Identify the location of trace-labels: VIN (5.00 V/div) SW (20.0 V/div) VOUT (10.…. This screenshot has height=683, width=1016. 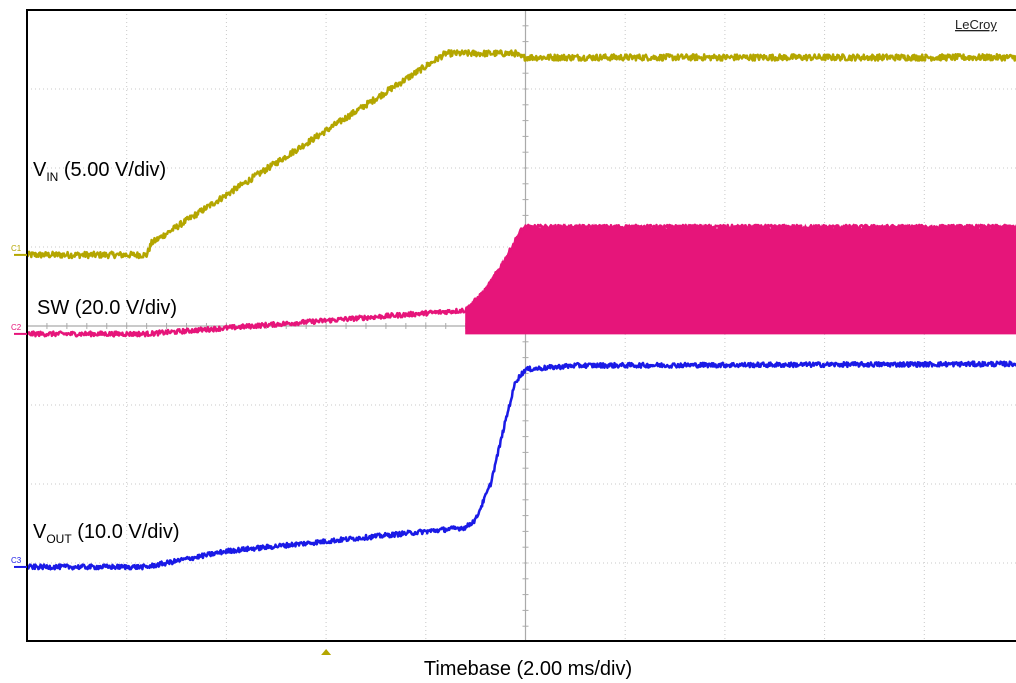
(106, 352).